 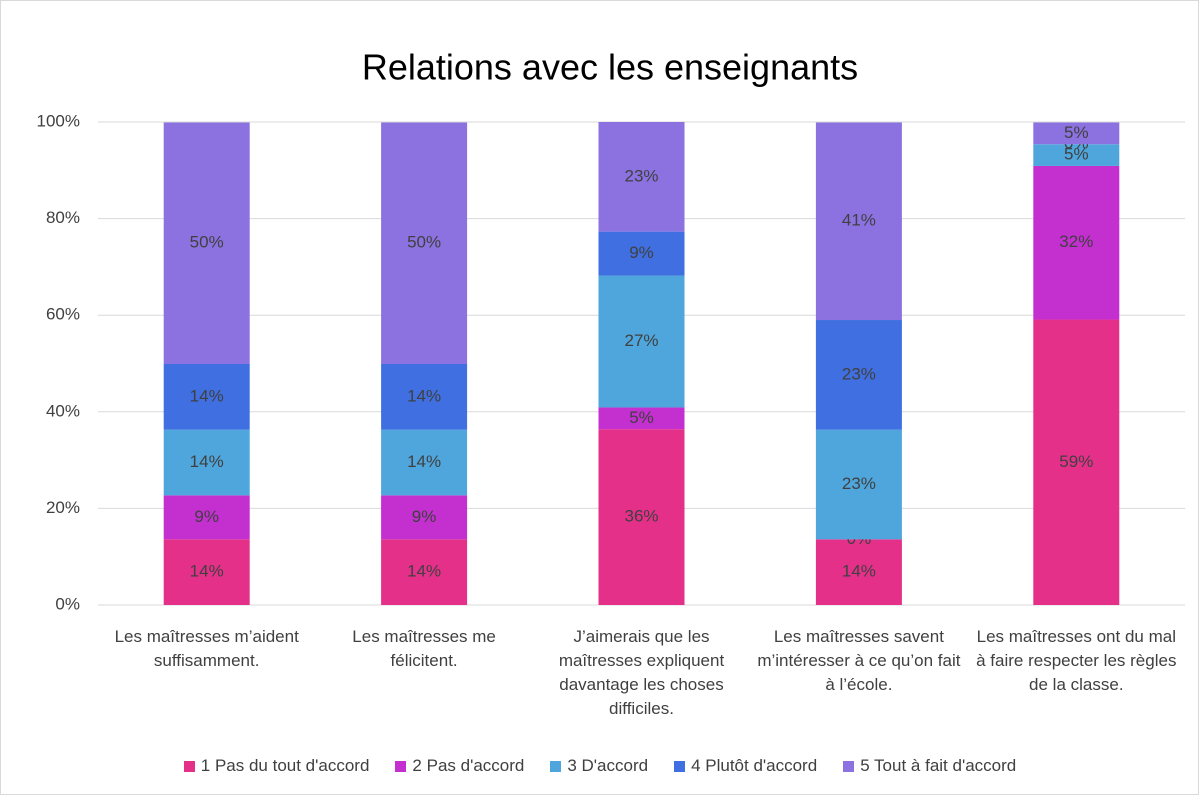 What do you see at coordinates (206, 648) in the screenshot?
I see `x-tick-label: Les maîtresses m’aident suffisamment.` at bounding box center [206, 648].